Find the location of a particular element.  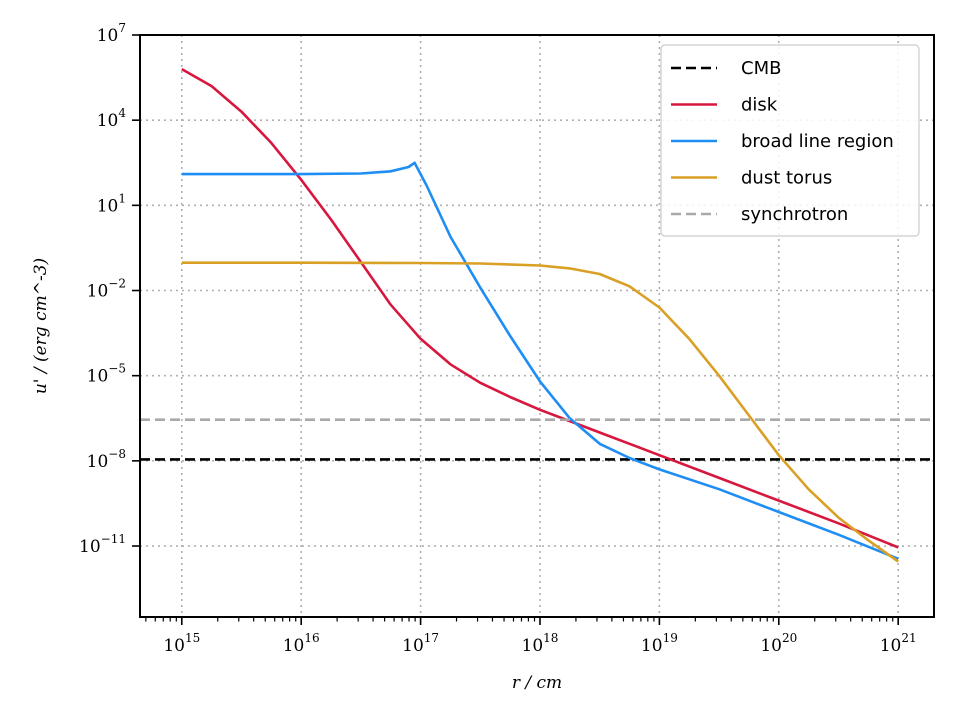

legend-label: synchrotron is located at coordinates (794, 214).